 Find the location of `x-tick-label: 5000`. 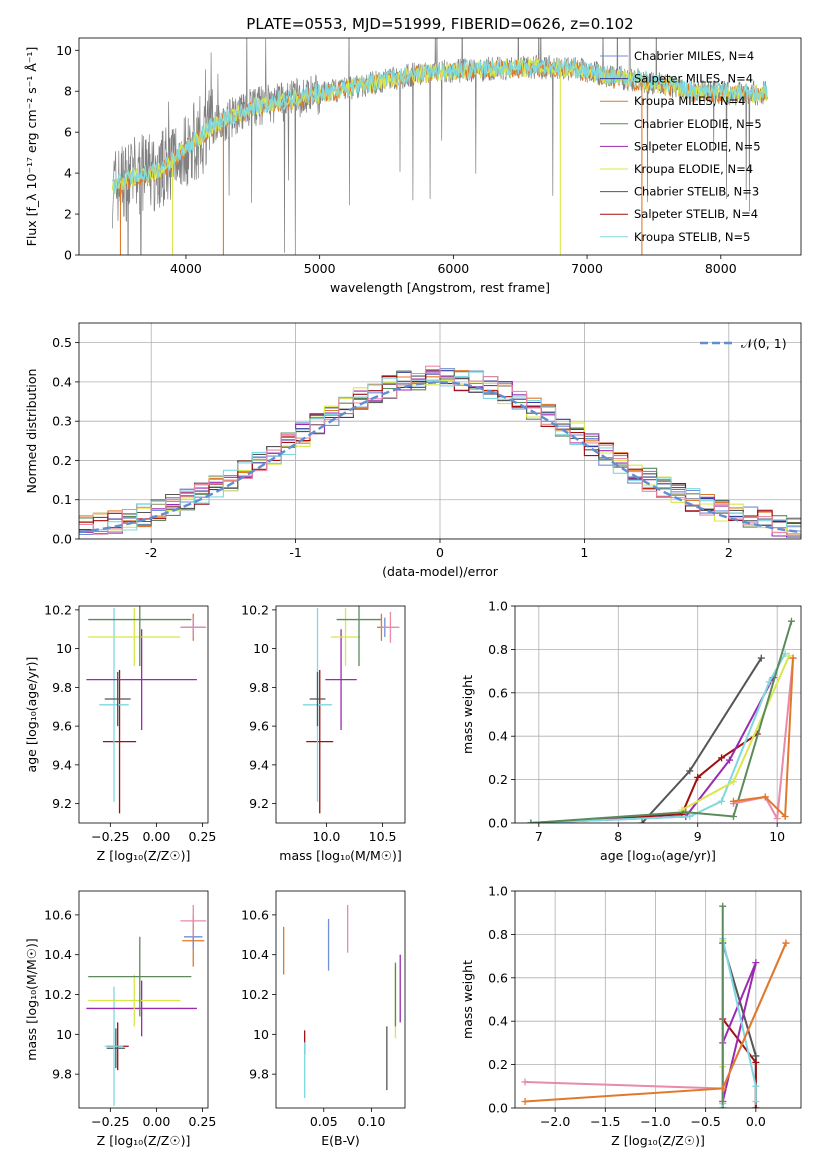

x-tick-label: 5000 is located at coordinates (320, 268).